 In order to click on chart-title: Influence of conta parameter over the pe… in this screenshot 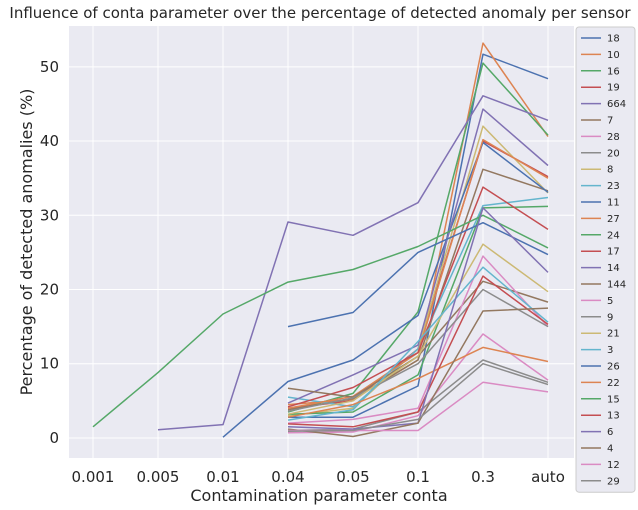, I will do `click(320, 13)`.